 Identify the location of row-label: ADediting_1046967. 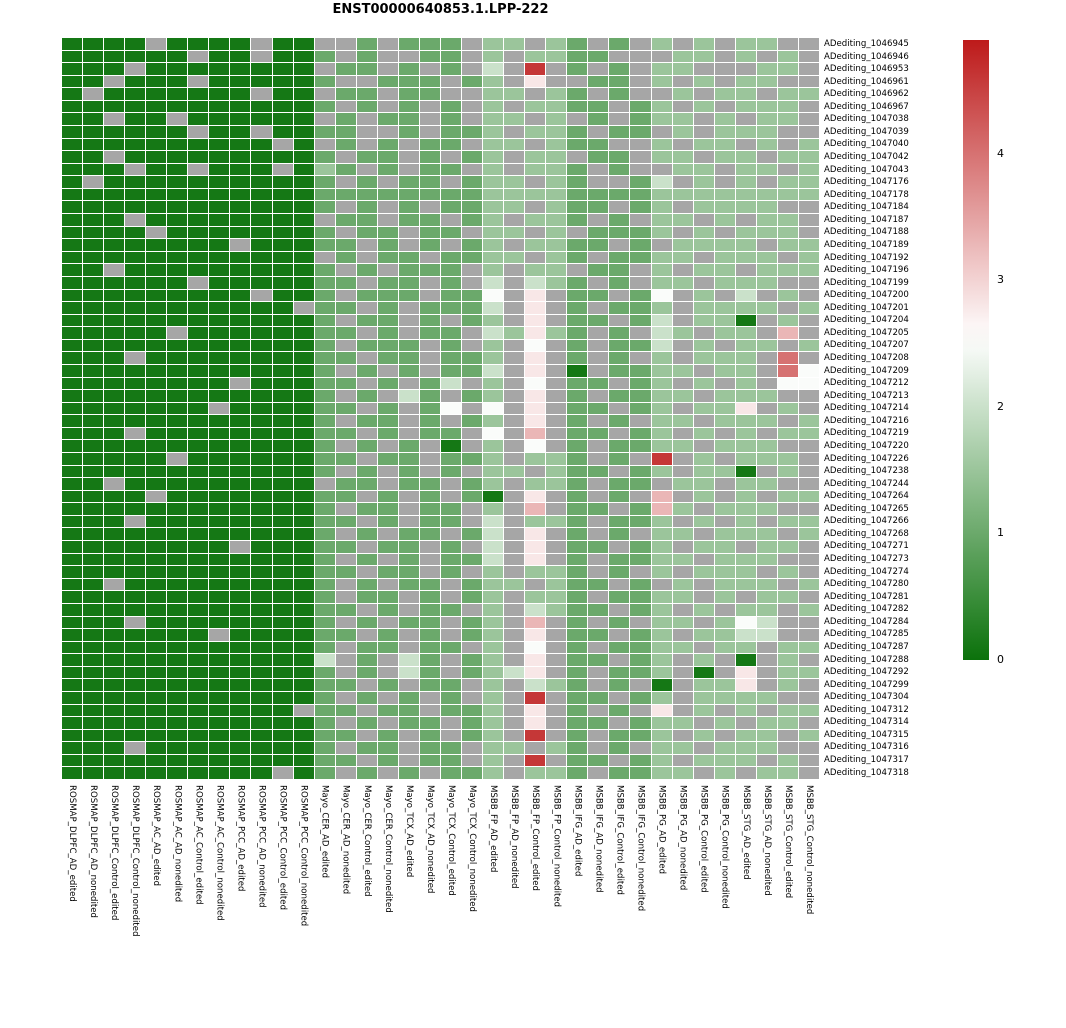
(866, 106).